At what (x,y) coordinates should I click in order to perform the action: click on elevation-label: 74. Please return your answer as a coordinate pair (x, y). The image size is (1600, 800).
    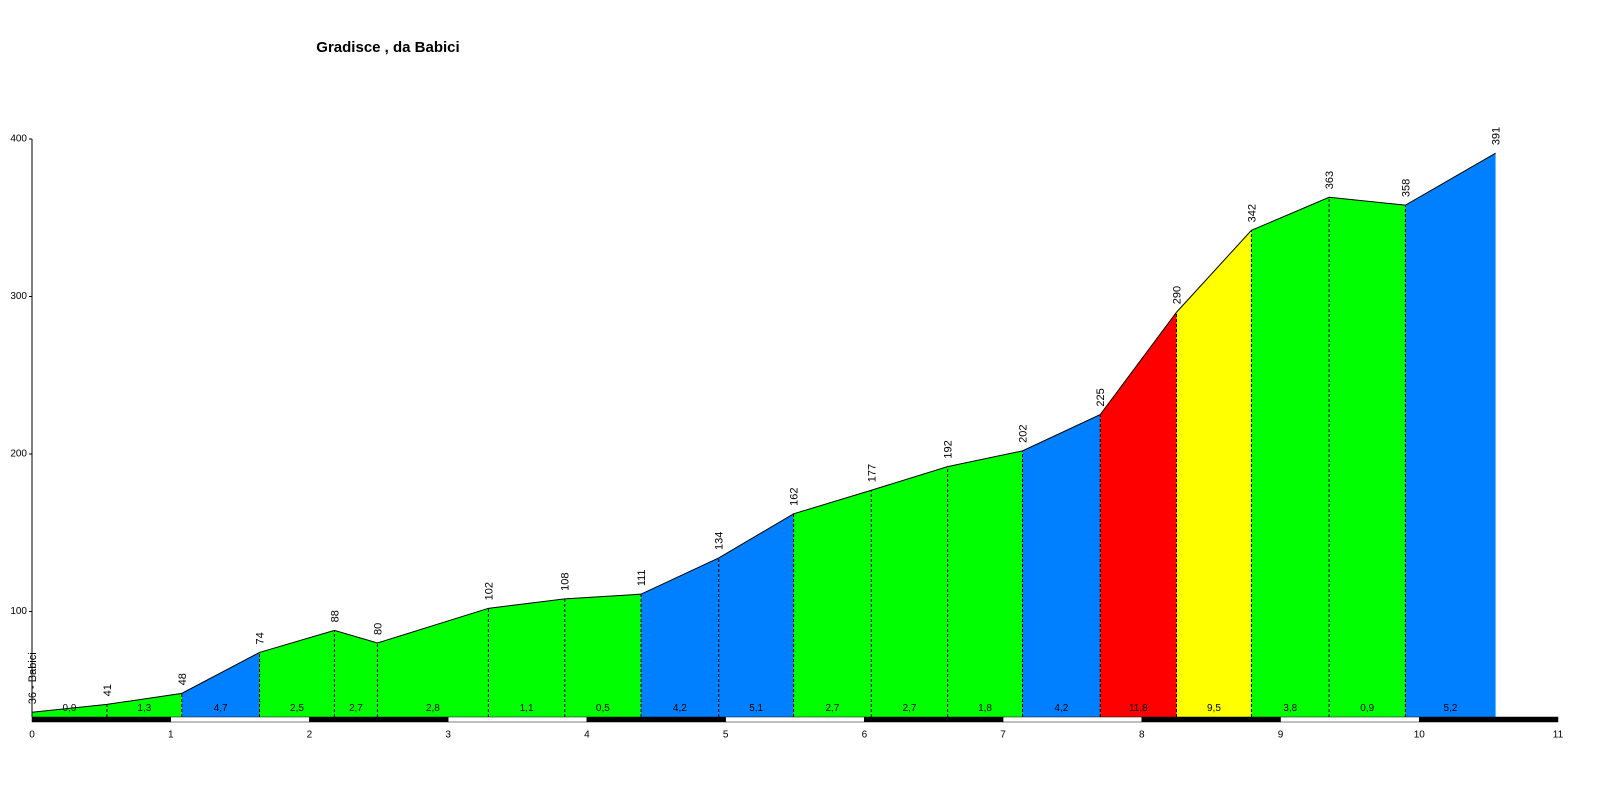
    Looking at the image, I should click on (261, 638).